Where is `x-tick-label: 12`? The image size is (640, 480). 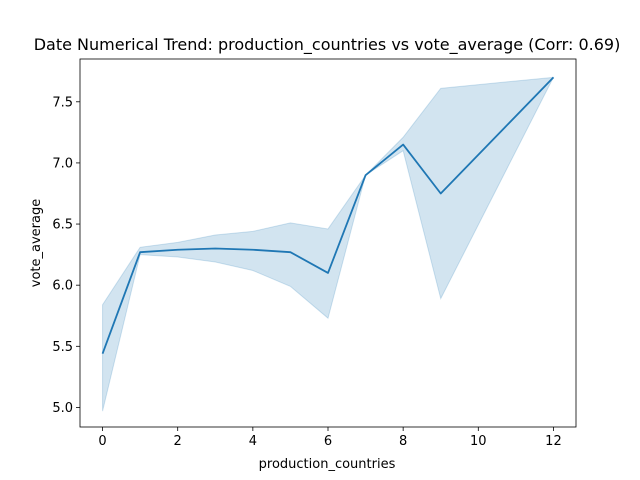
x-tick-label: 12 is located at coordinates (553, 441).